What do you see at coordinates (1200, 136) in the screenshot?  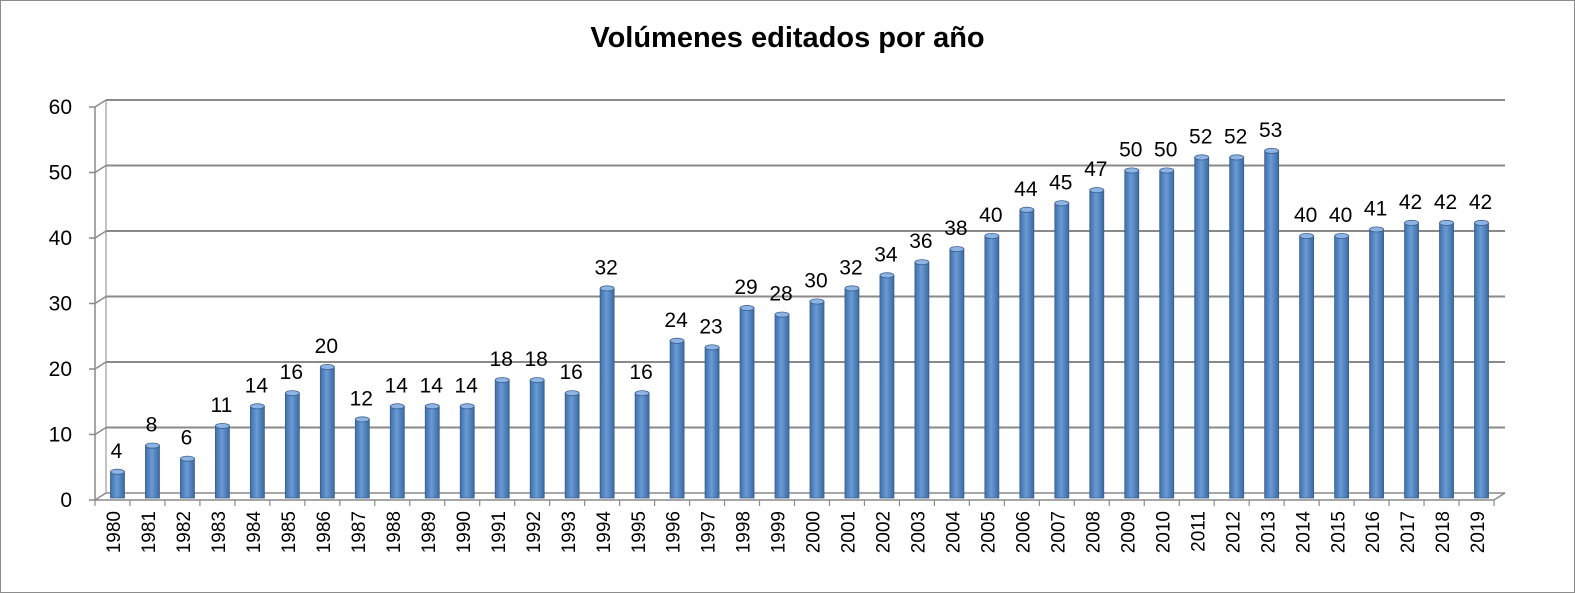 I see `data-label: 52` at bounding box center [1200, 136].